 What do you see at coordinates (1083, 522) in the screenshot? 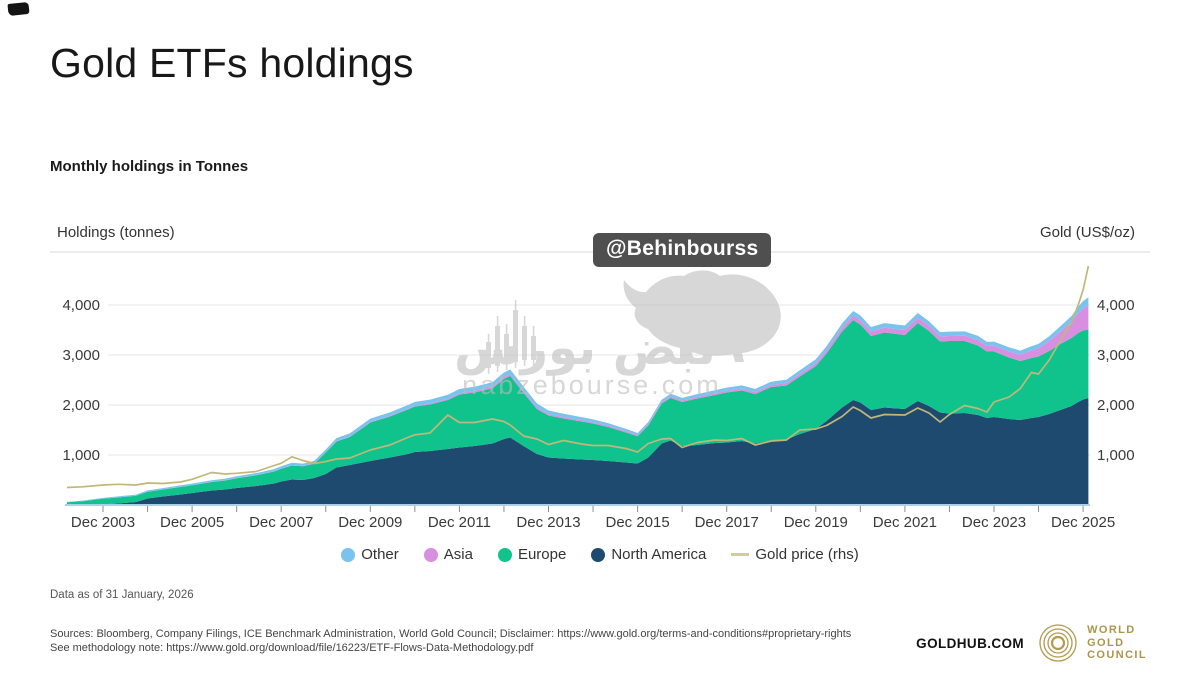
I see `x-tick-label: Dec 2025` at bounding box center [1083, 522].